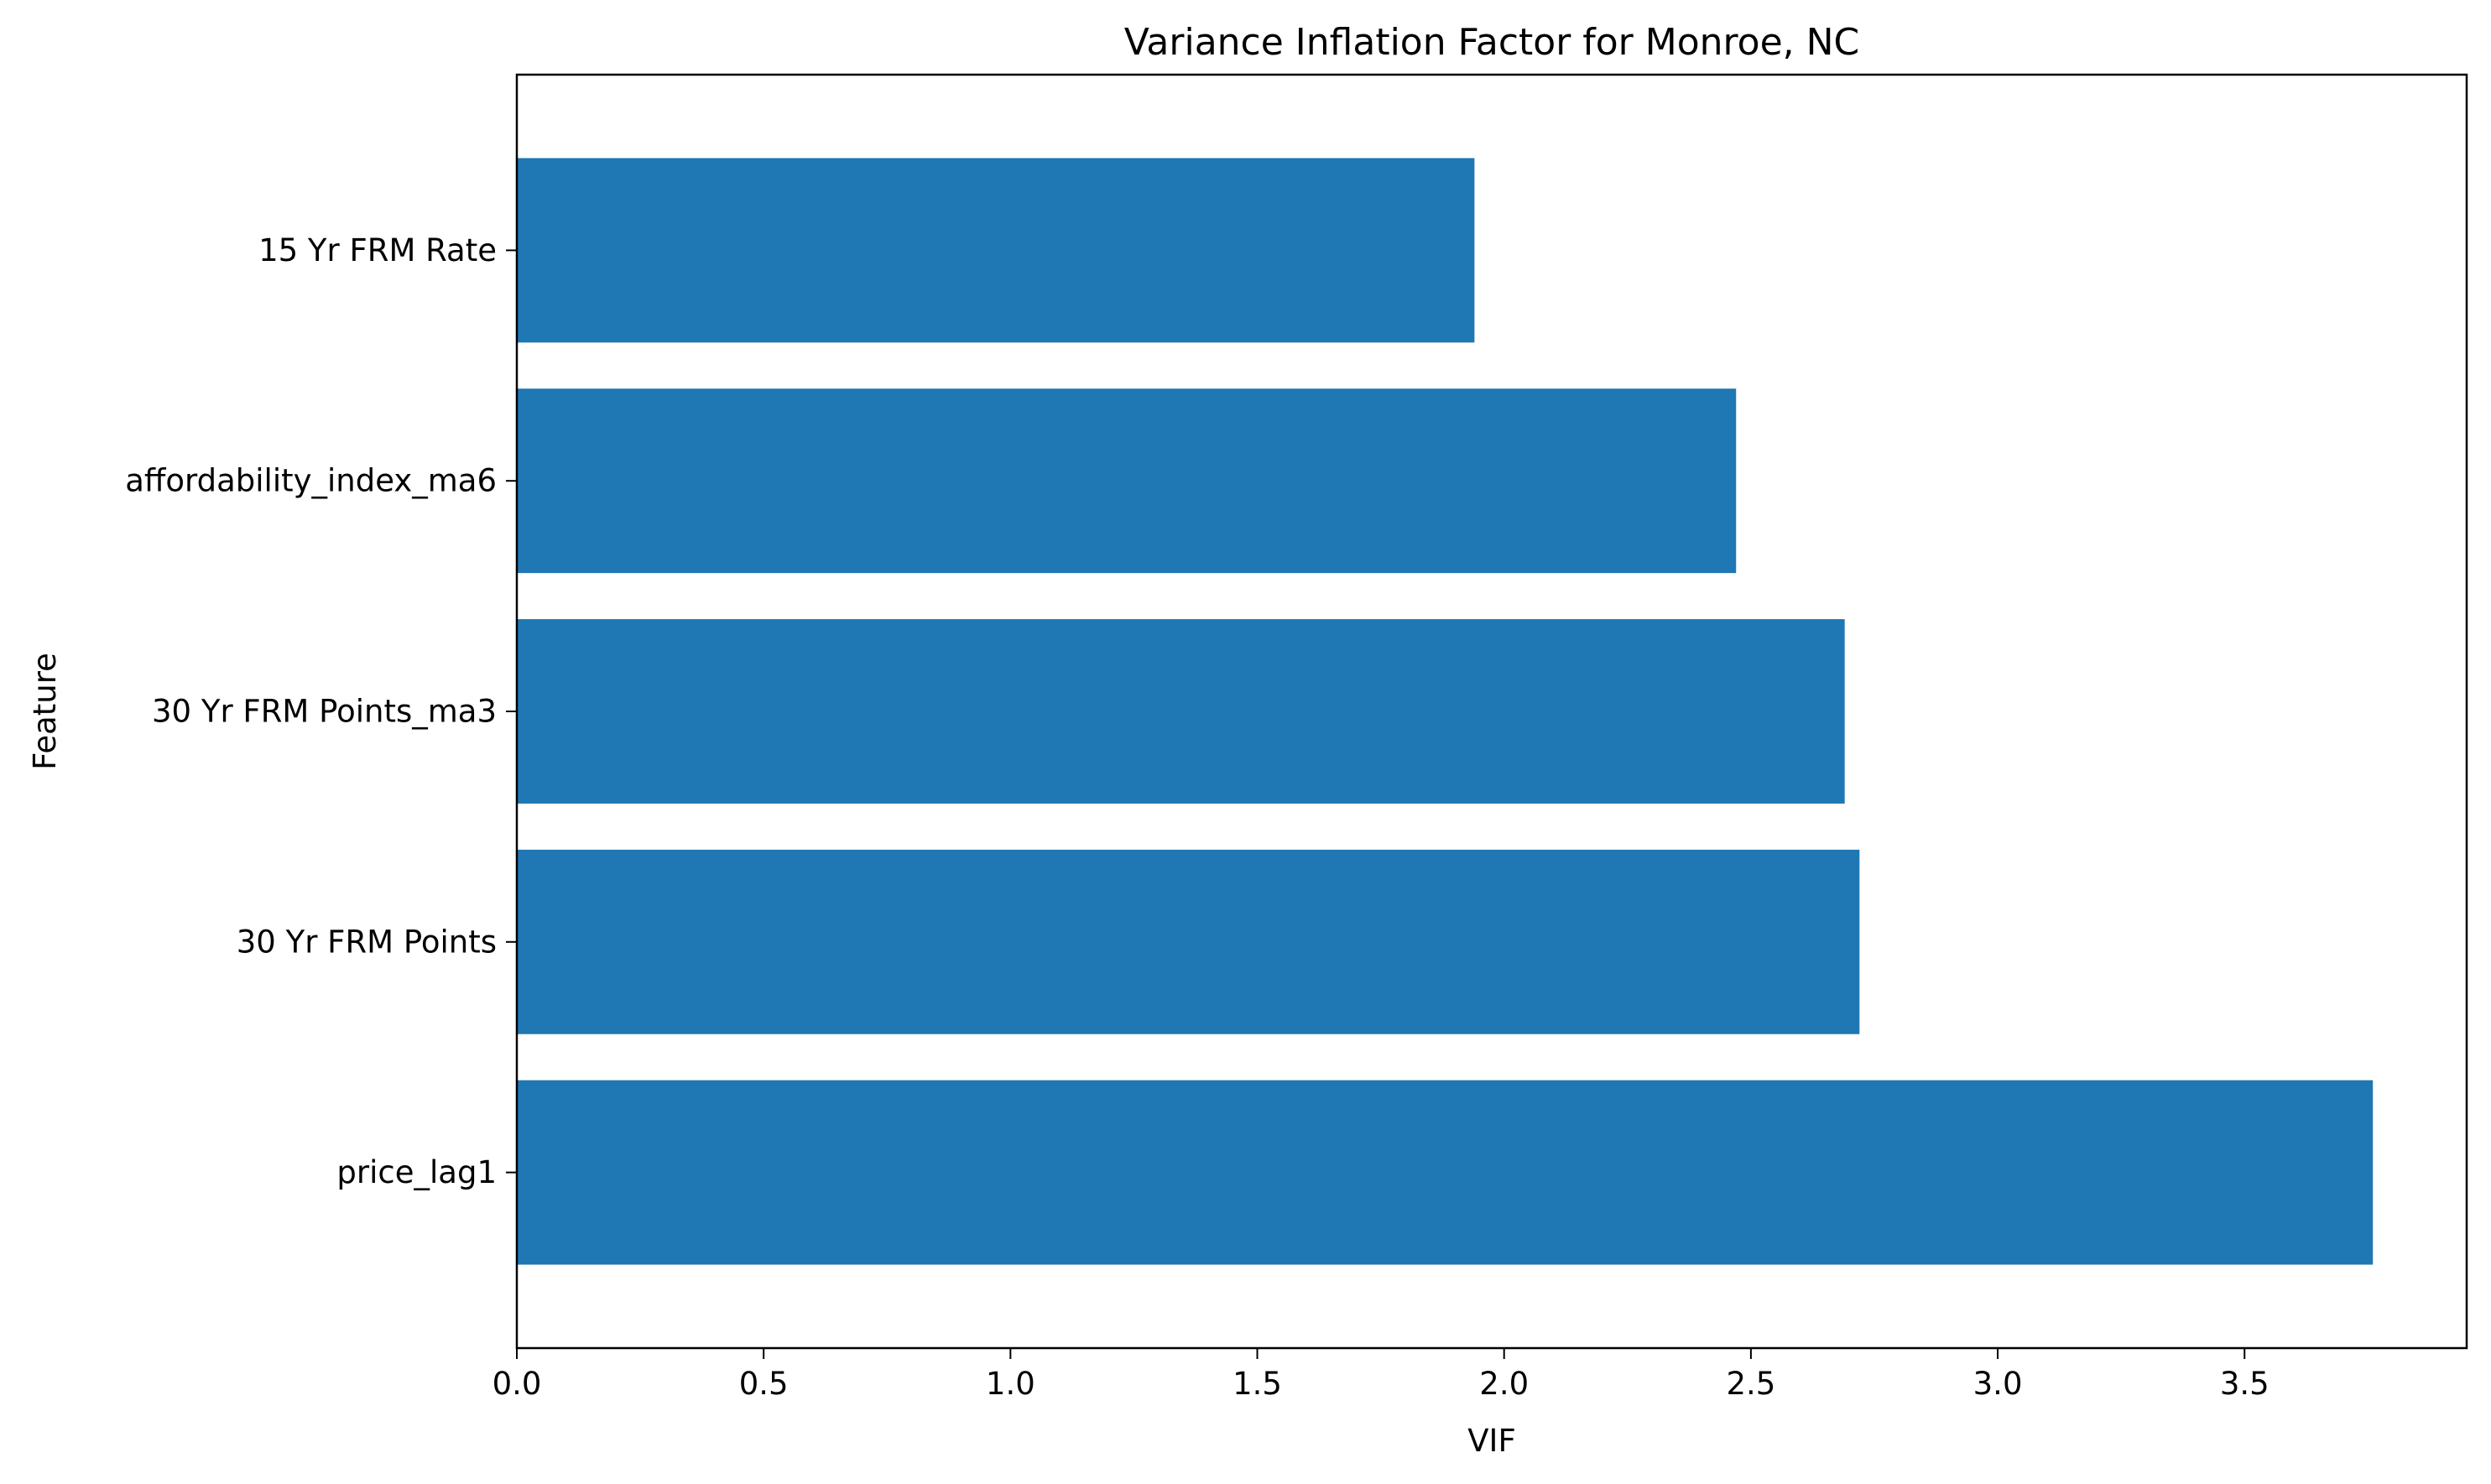 The height and width of the screenshot is (1484, 2491). I want to click on x-tick-label: 0.0, so click(517, 1384).